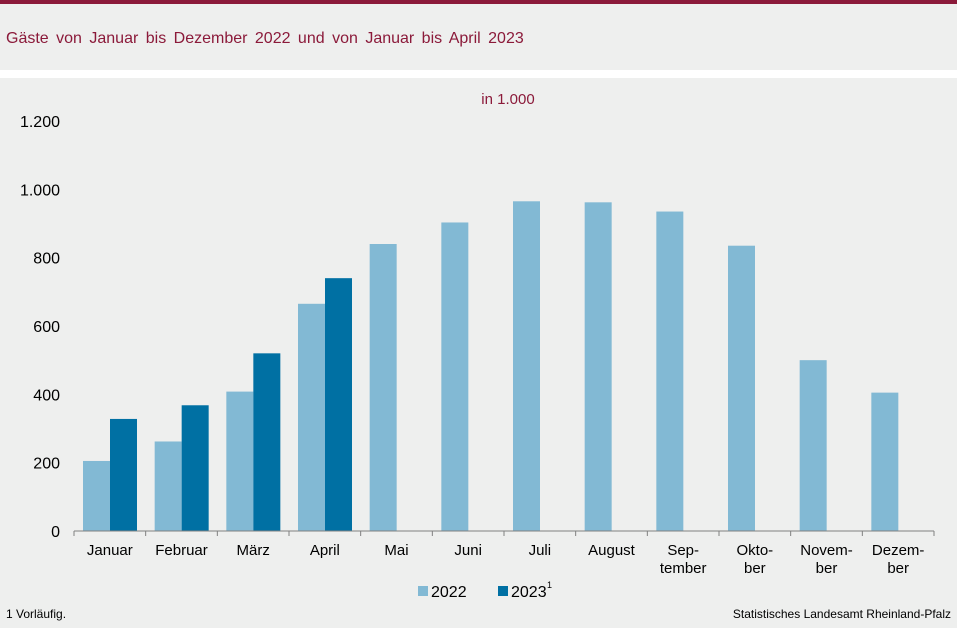 The width and height of the screenshot is (957, 628). What do you see at coordinates (46, 327) in the screenshot?
I see `y-tick-label: 600` at bounding box center [46, 327].